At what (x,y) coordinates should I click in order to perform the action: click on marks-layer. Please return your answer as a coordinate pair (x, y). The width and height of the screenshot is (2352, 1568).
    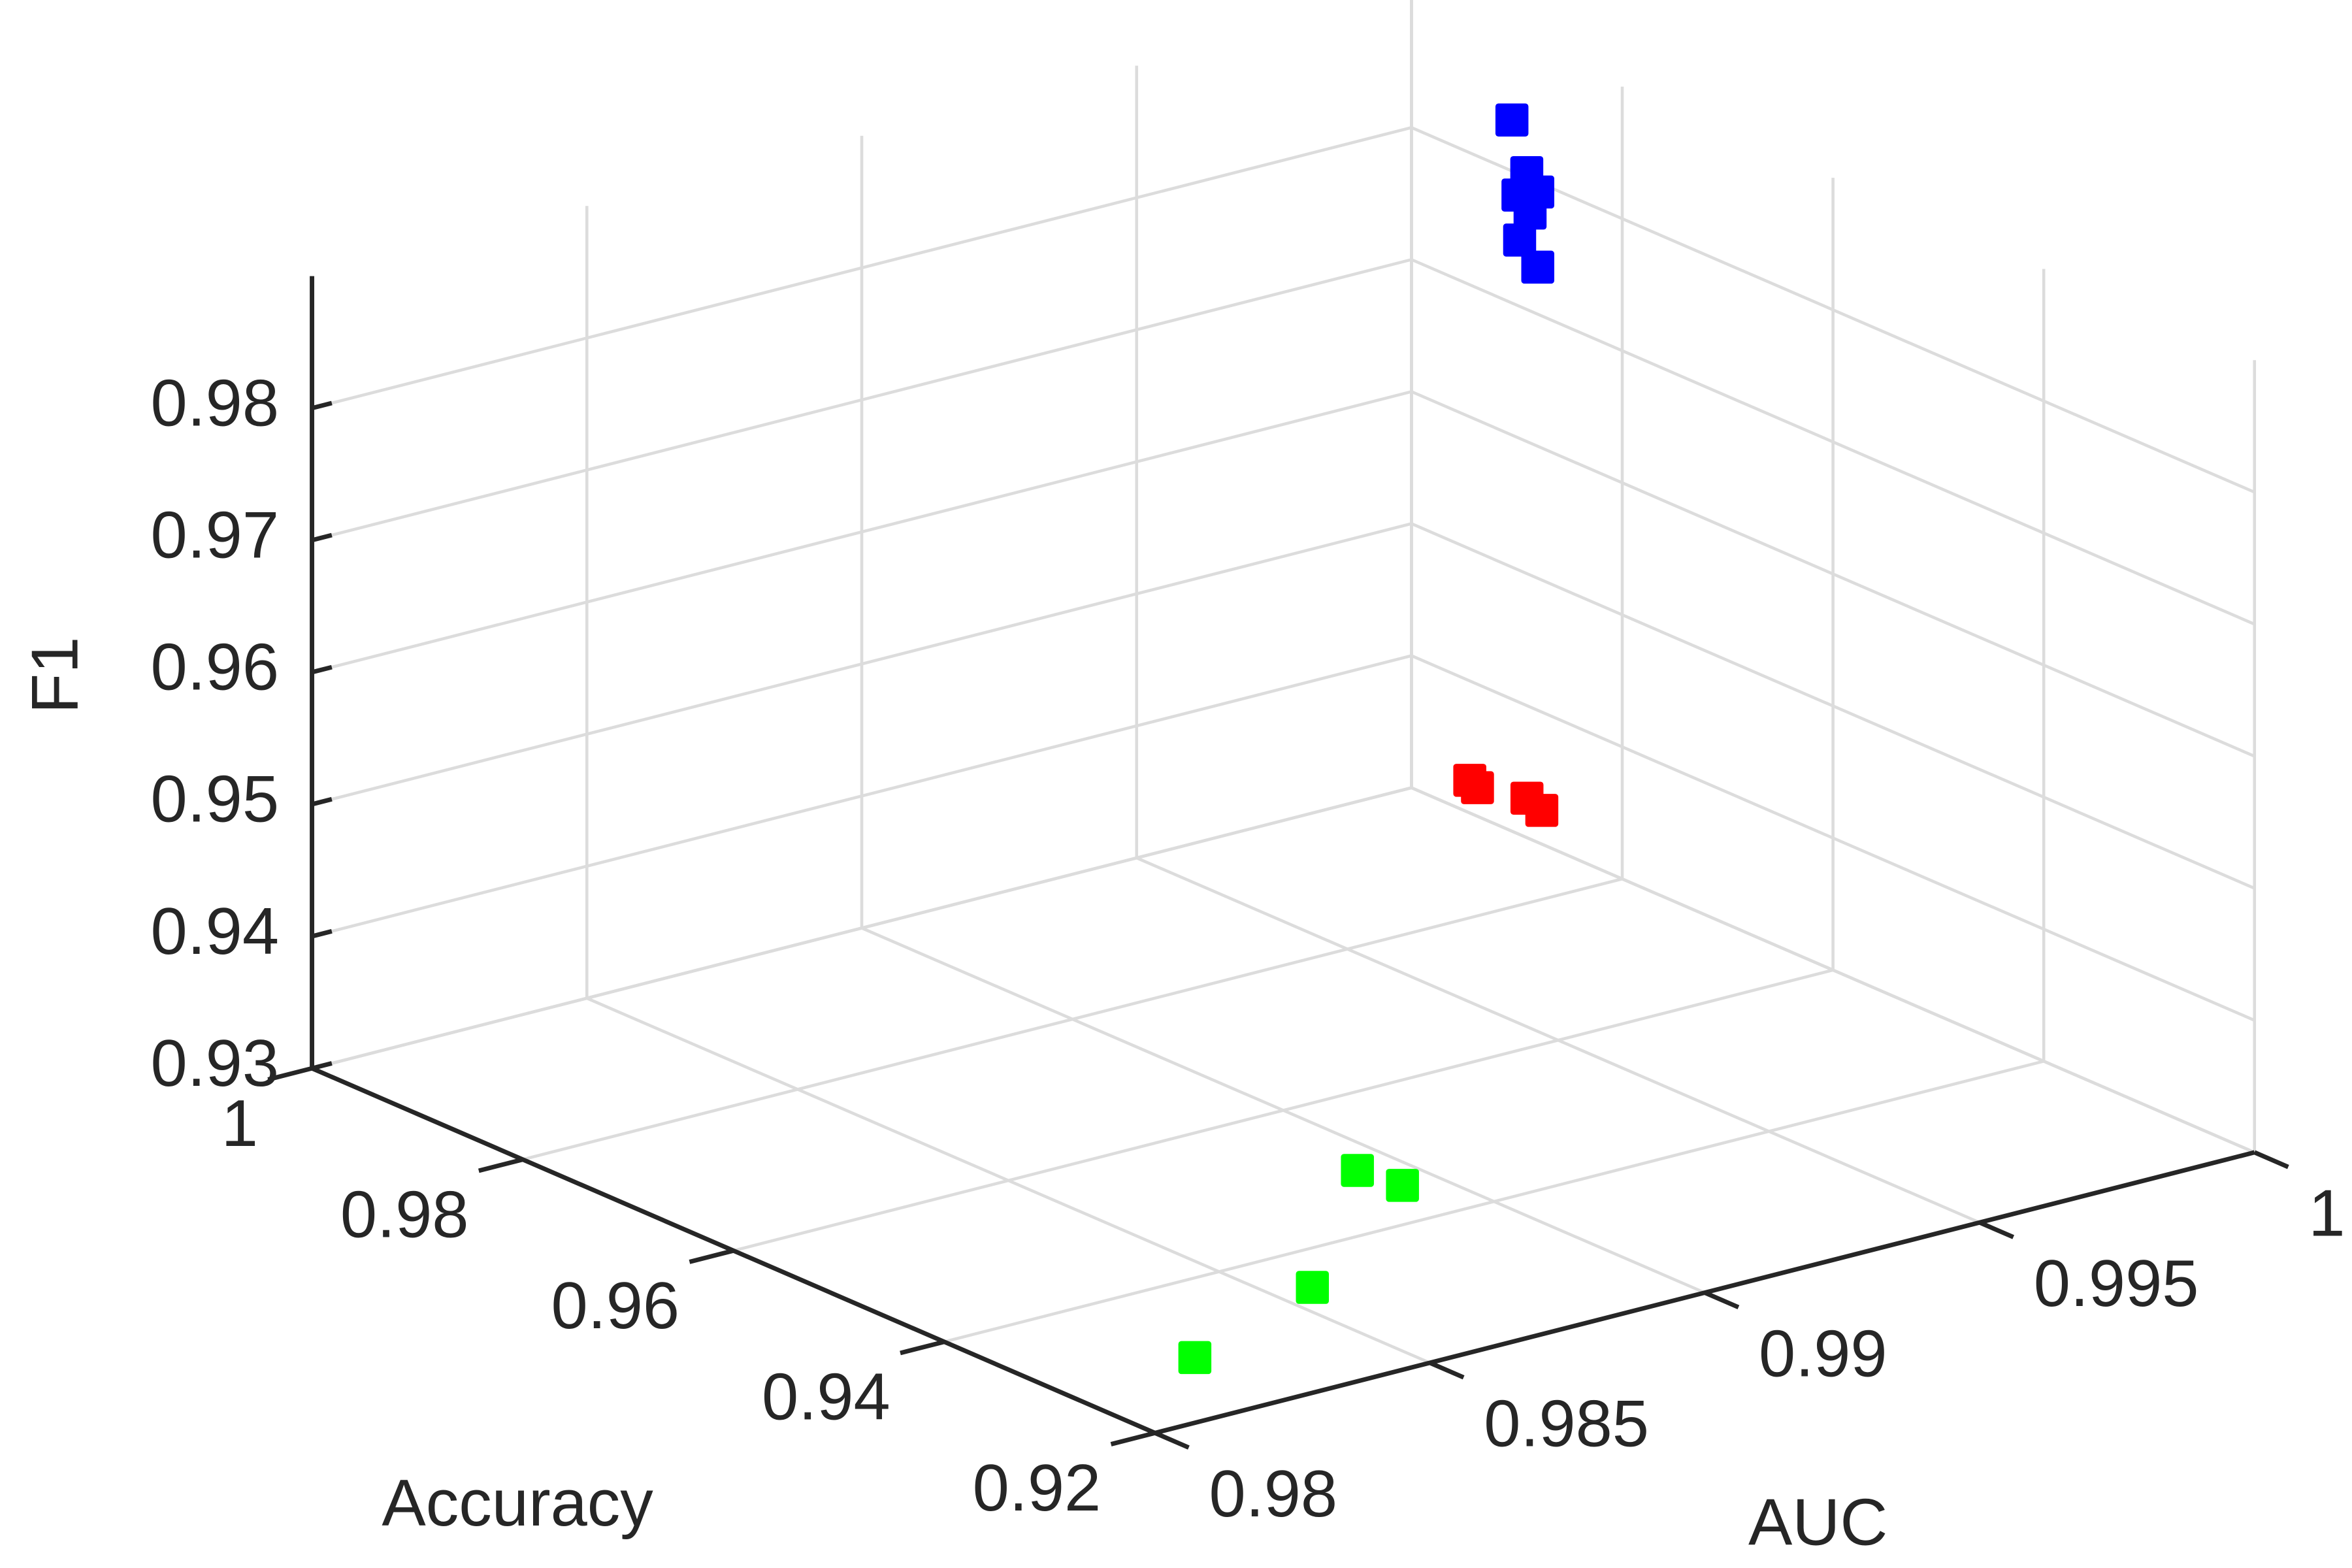
    Looking at the image, I should click on (1368, 739).